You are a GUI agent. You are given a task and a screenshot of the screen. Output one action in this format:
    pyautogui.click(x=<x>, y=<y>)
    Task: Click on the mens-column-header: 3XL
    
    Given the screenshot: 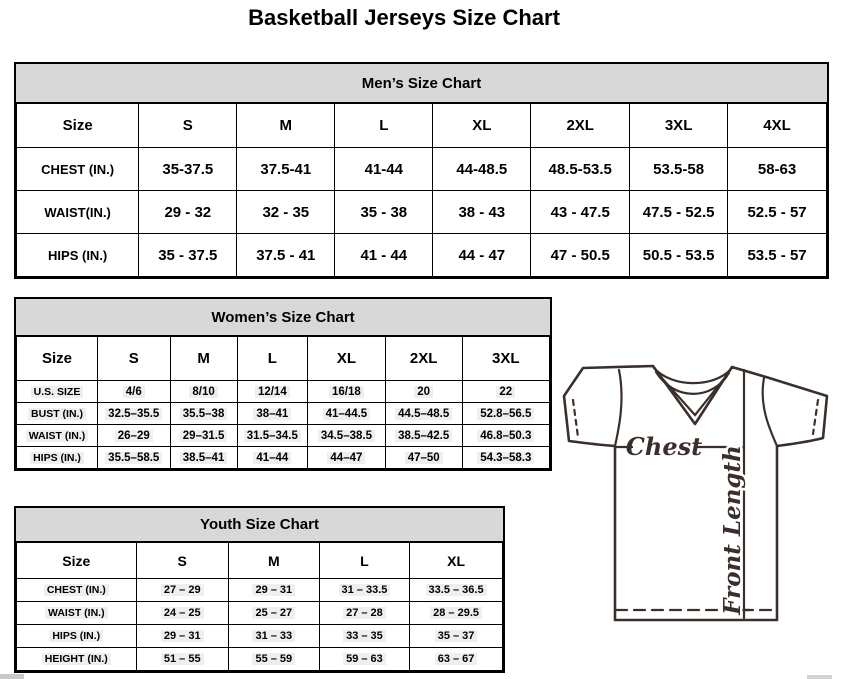 What is the action you would take?
    pyautogui.click(x=679, y=125)
    